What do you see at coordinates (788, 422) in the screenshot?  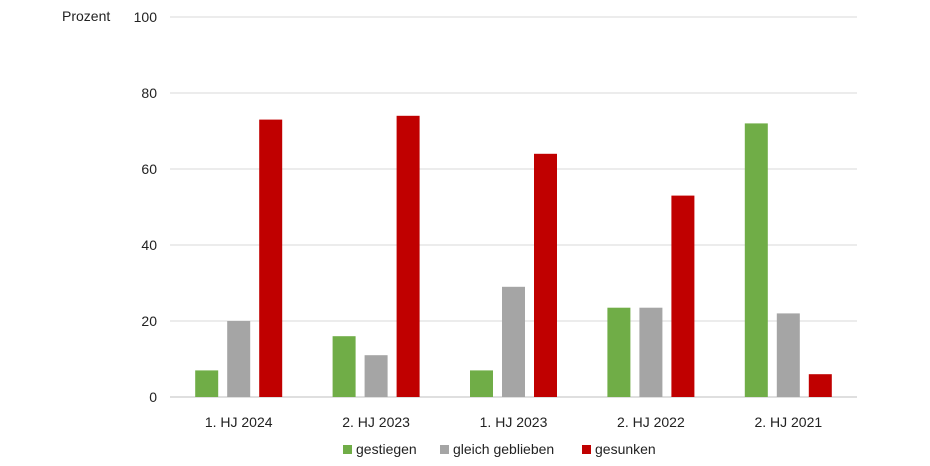 I see `x-category-label: 2. HJ 2021` at bounding box center [788, 422].